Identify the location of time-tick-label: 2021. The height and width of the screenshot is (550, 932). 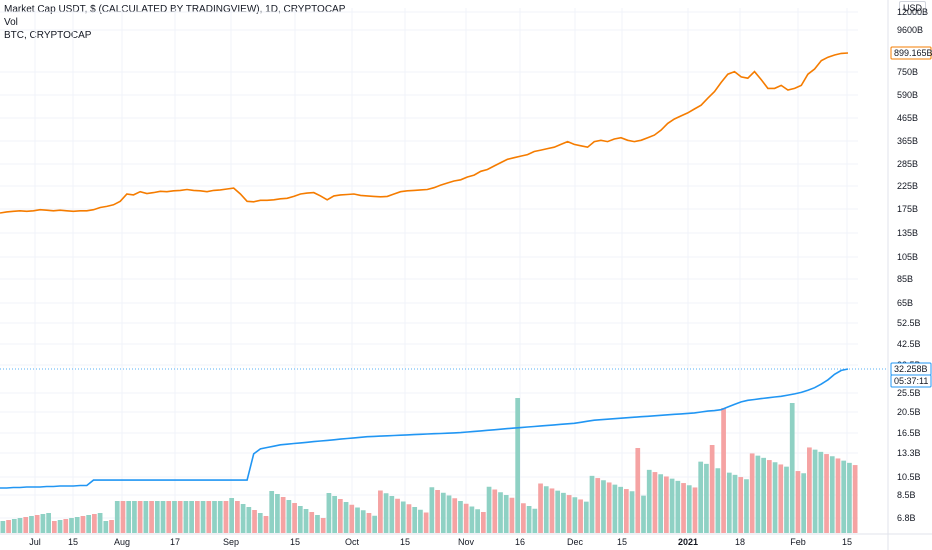
(688, 542).